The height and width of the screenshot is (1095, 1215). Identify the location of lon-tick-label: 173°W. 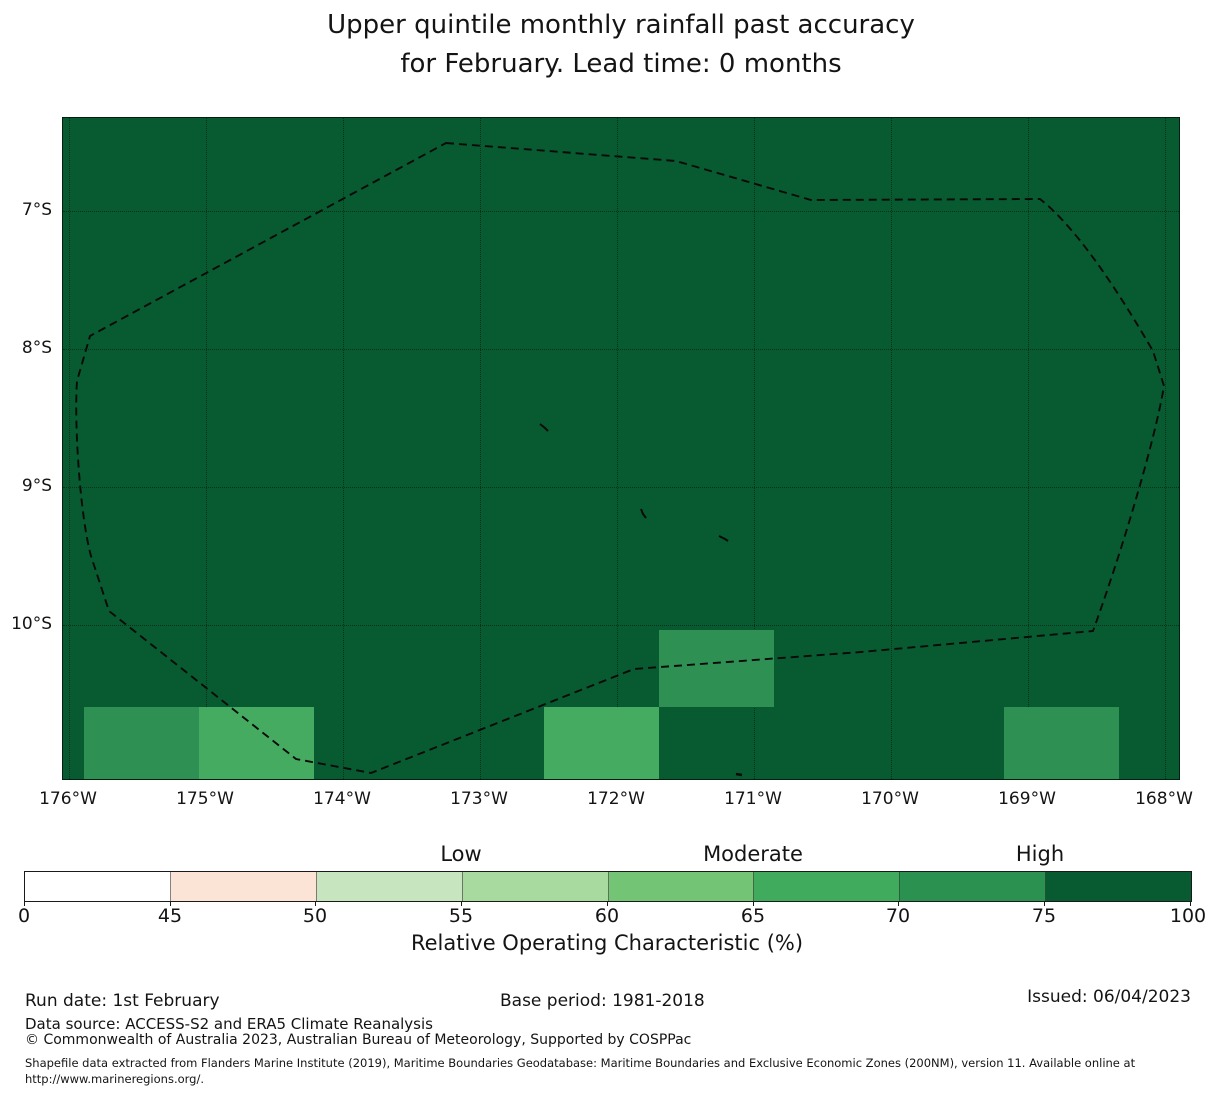
(479, 799).